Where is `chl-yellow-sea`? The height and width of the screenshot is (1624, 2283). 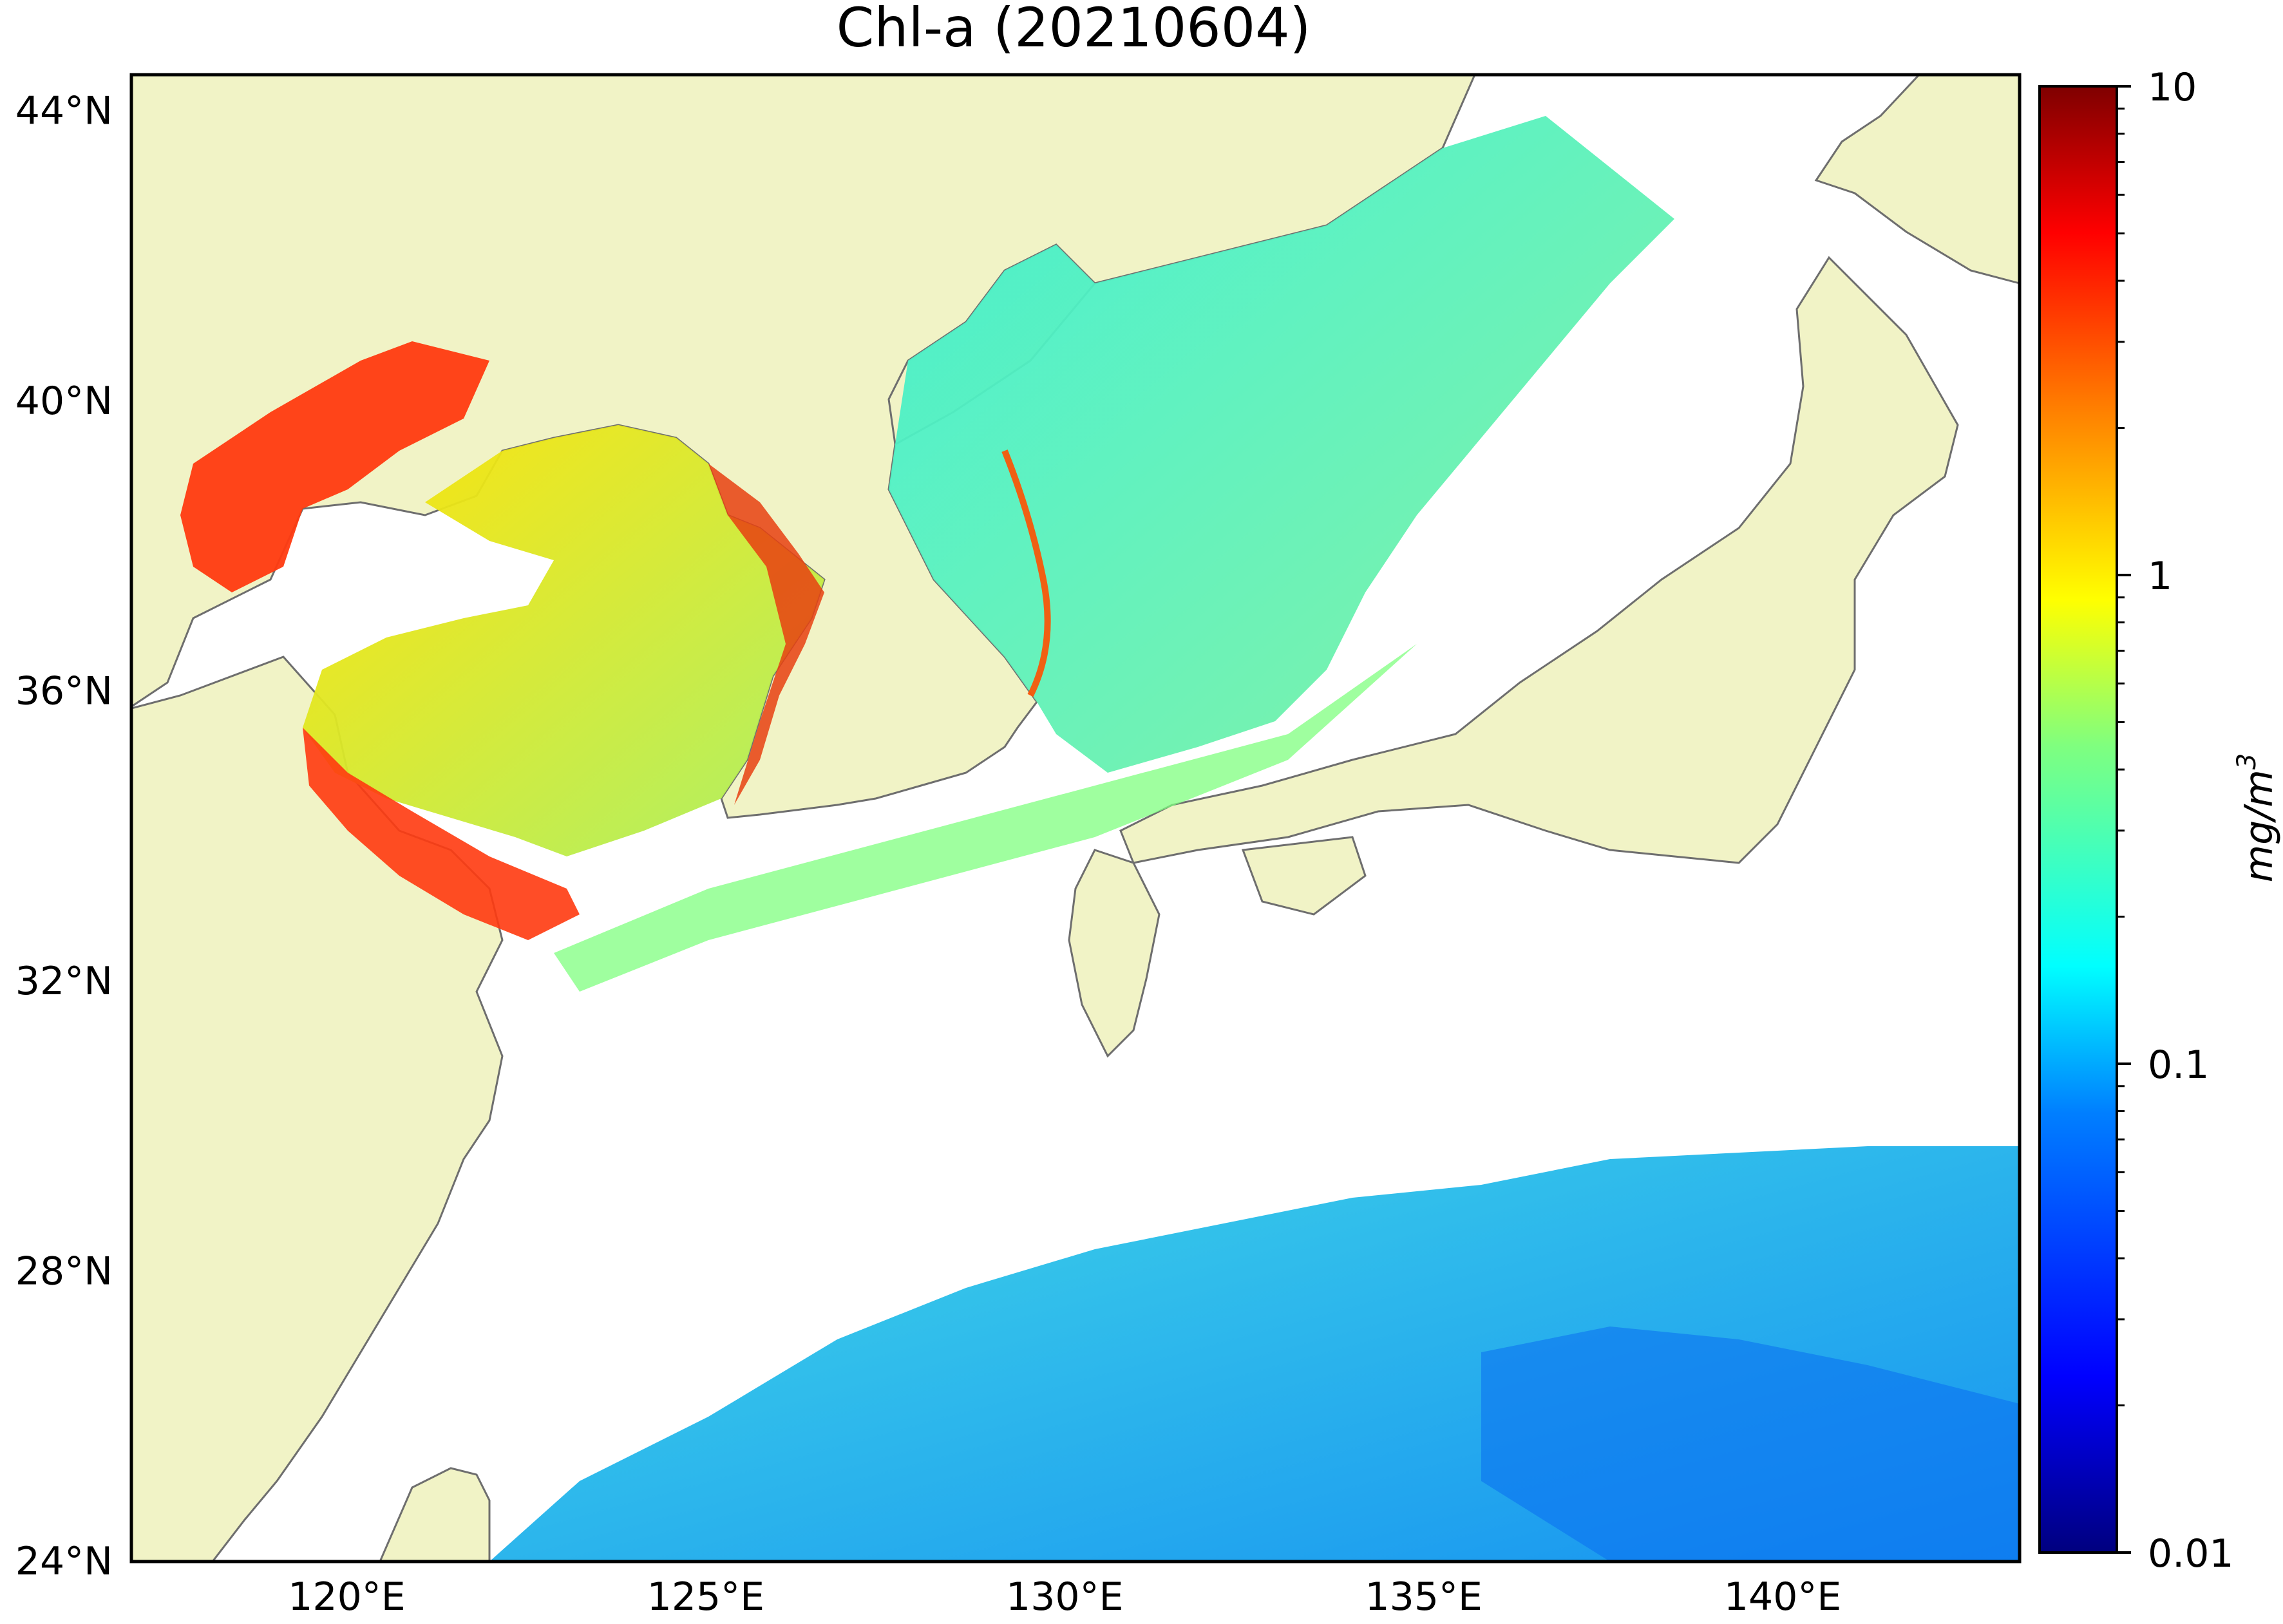
chl-yellow-sea is located at coordinates (563, 641).